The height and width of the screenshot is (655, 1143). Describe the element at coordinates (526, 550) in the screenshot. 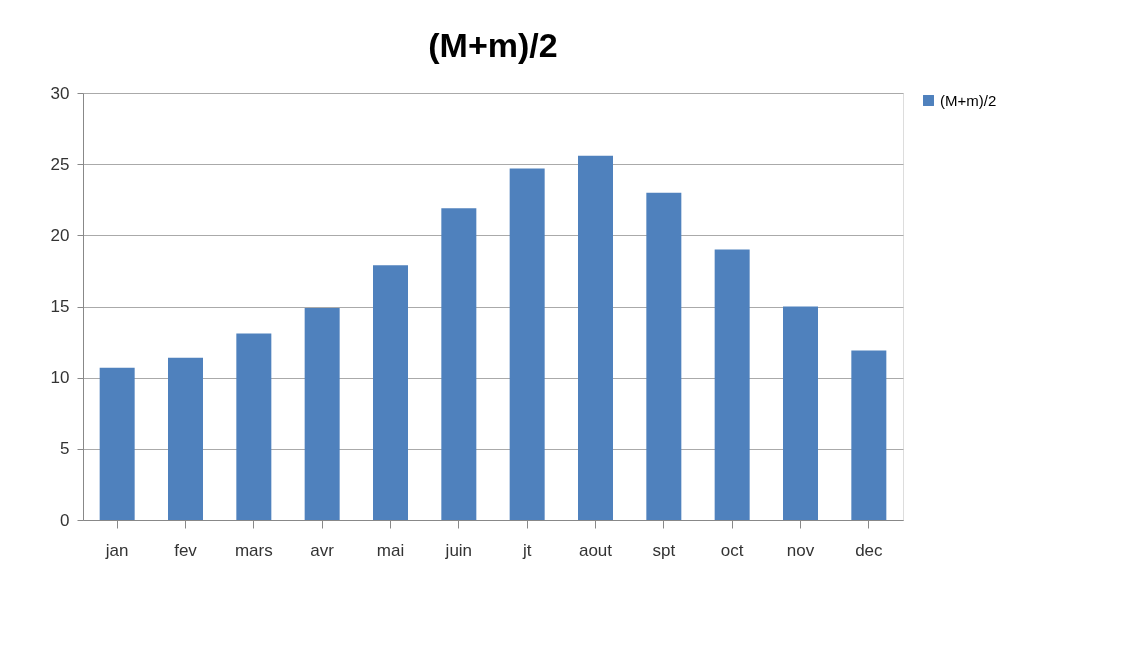

I see `x-tick-label: jt` at that location.